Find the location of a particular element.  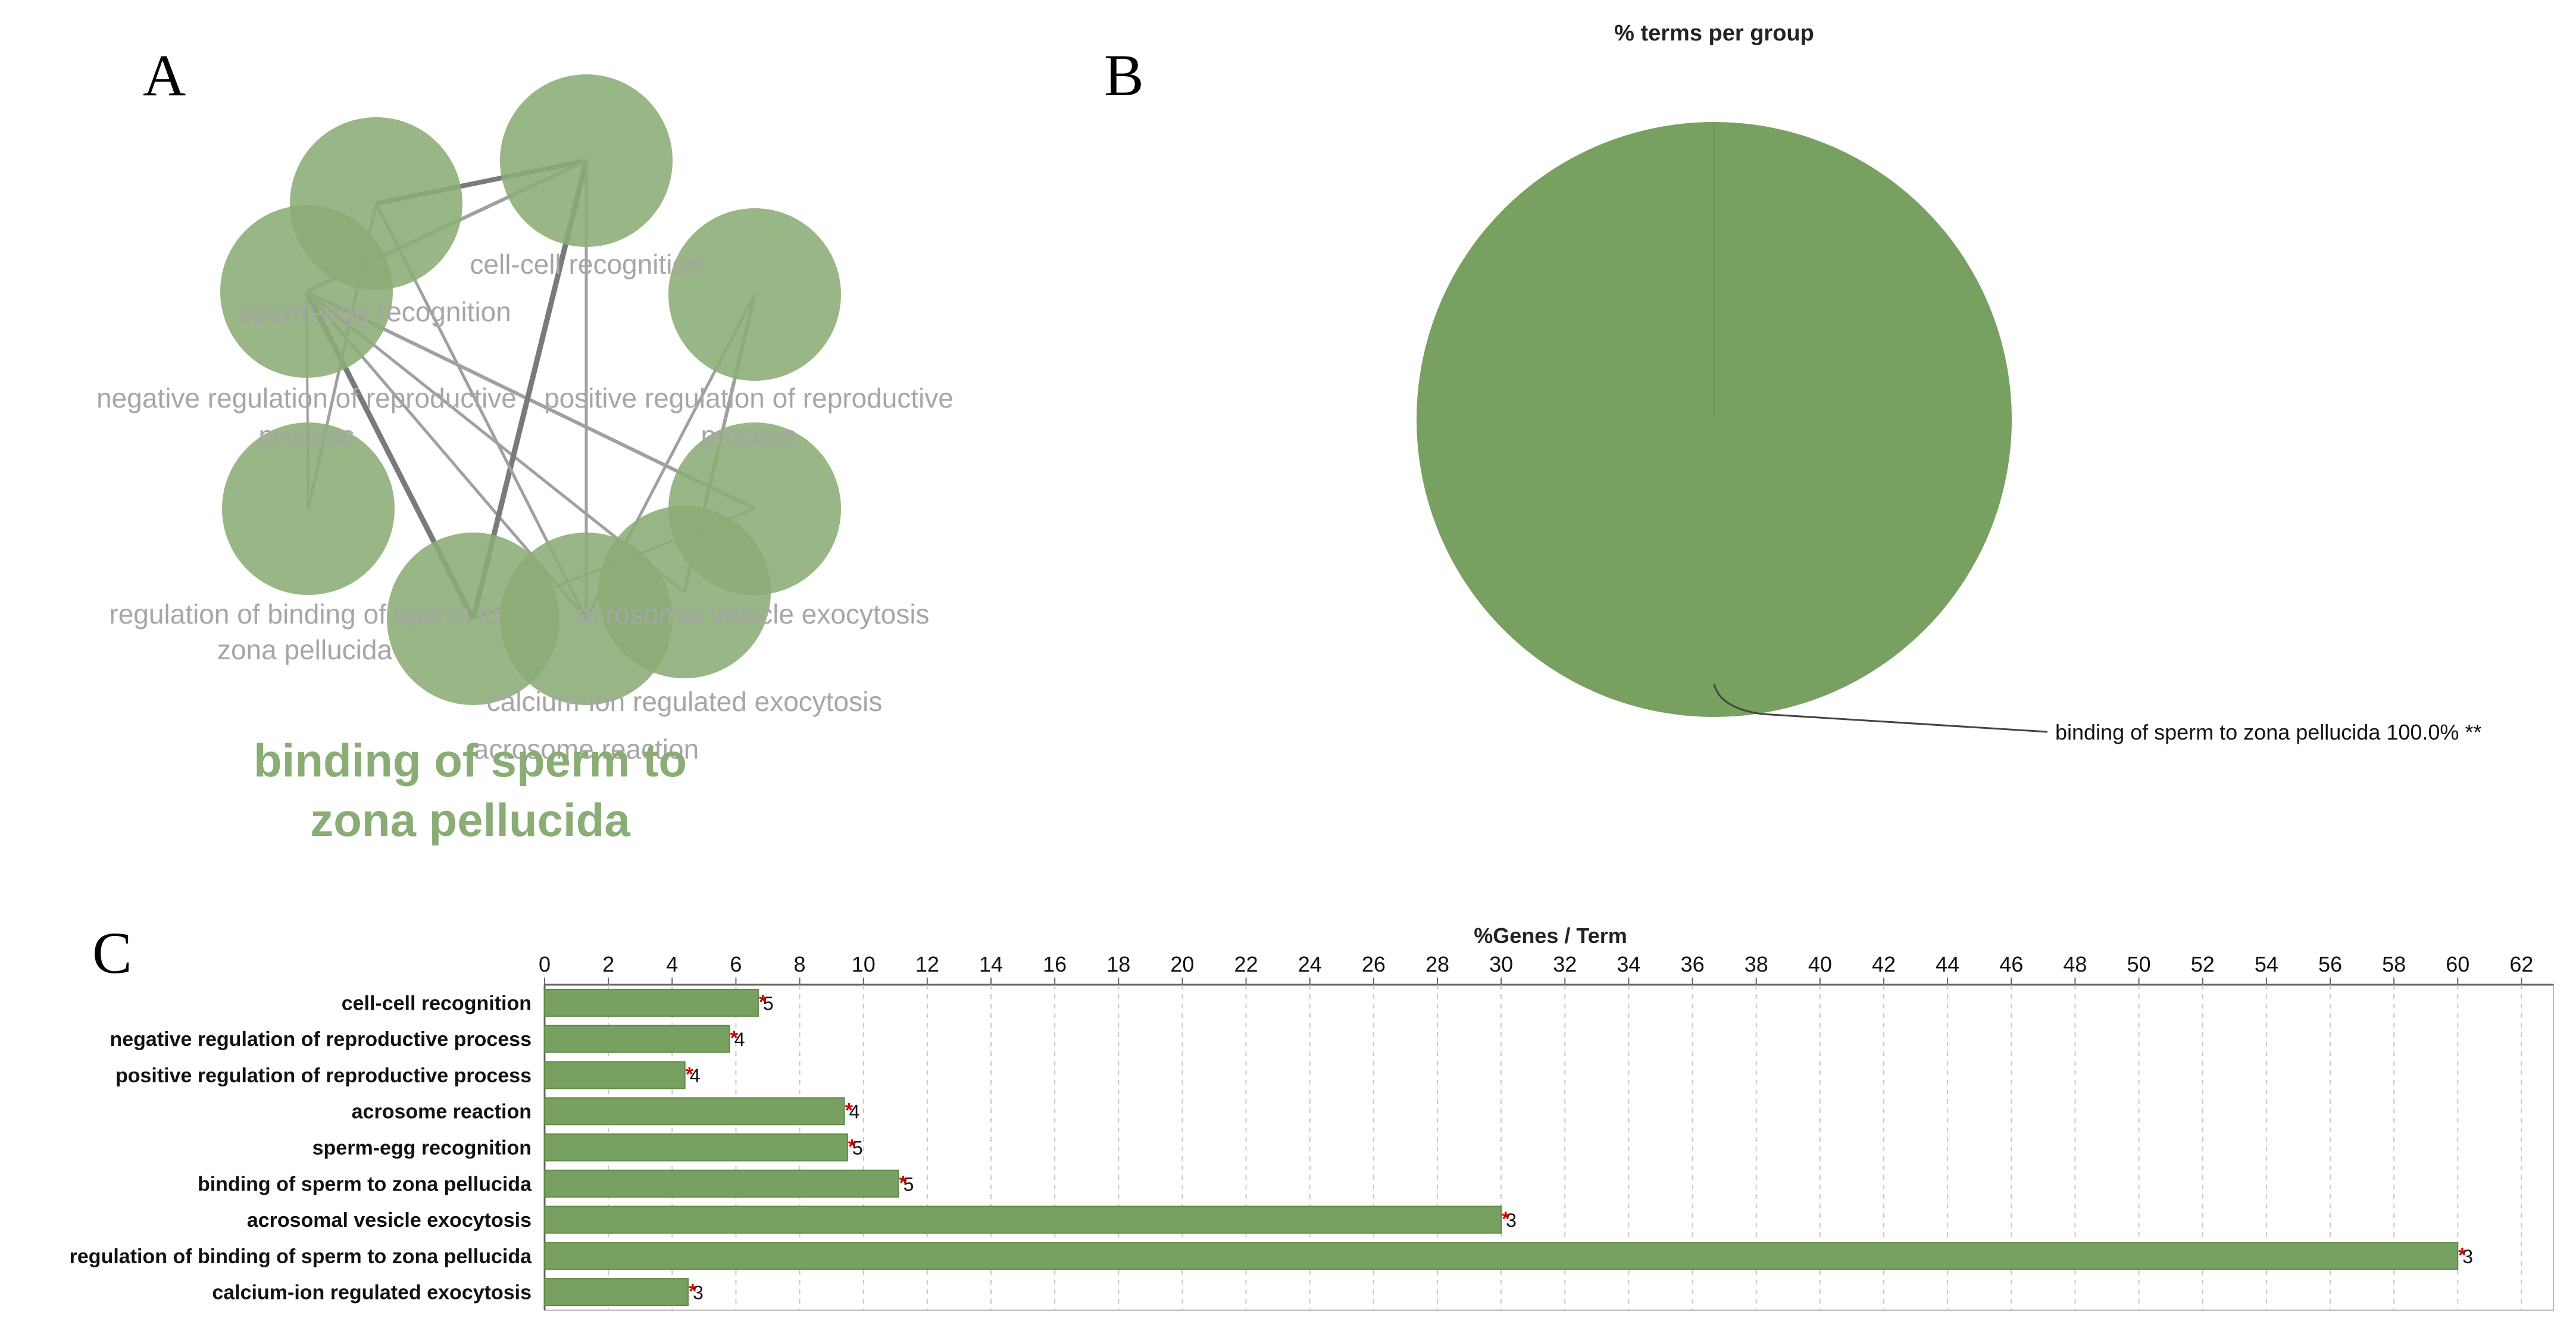

x-tick-label: 34 is located at coordinates (1628, 964).